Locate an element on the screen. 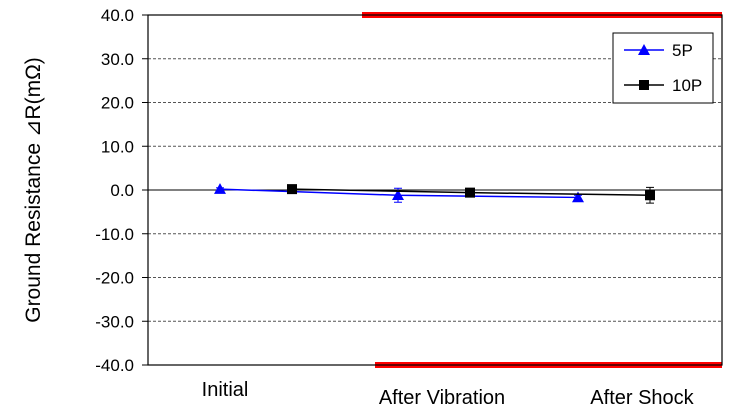 The width and height of the screenshot is (736, 410). x-category-label: After Shock is located at coordinates (642, 398).